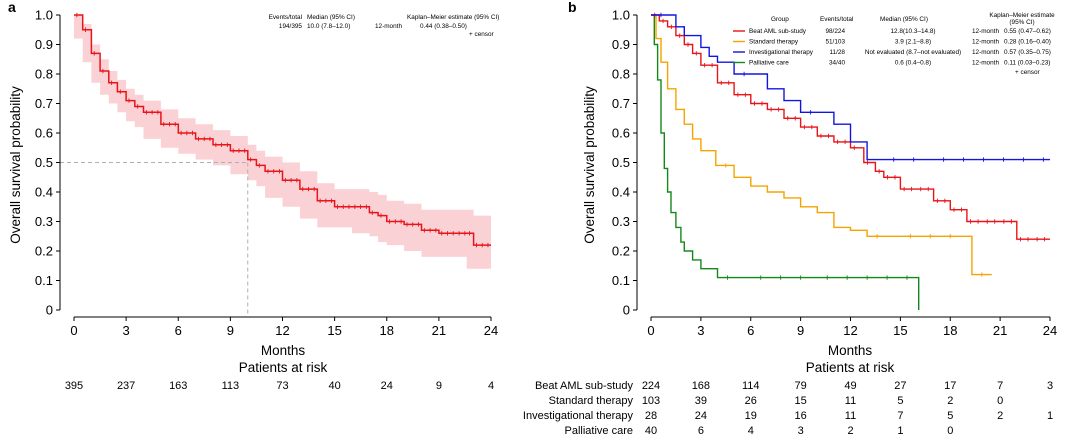 This screenshot has width=1080, height=446. I want to click on panel-label-b: b, so click(572, 7).